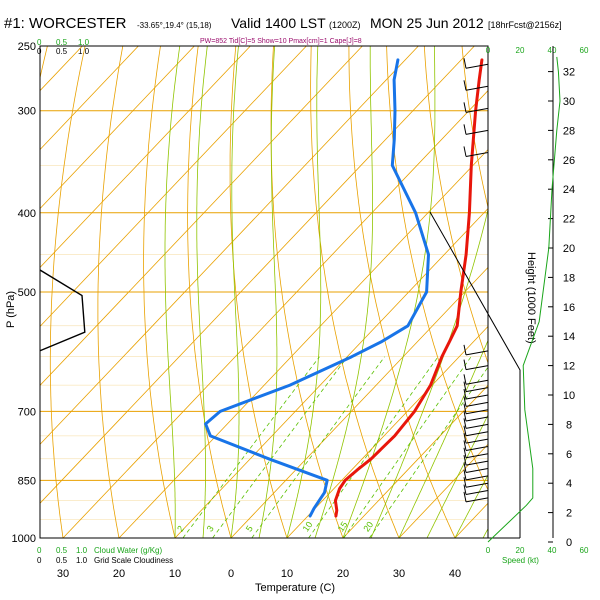 This screenshot has width=600, height=600. Describe the element at coordinates (175, 574) in the screenshot. I see `temp-tick-2: 10` at that location.